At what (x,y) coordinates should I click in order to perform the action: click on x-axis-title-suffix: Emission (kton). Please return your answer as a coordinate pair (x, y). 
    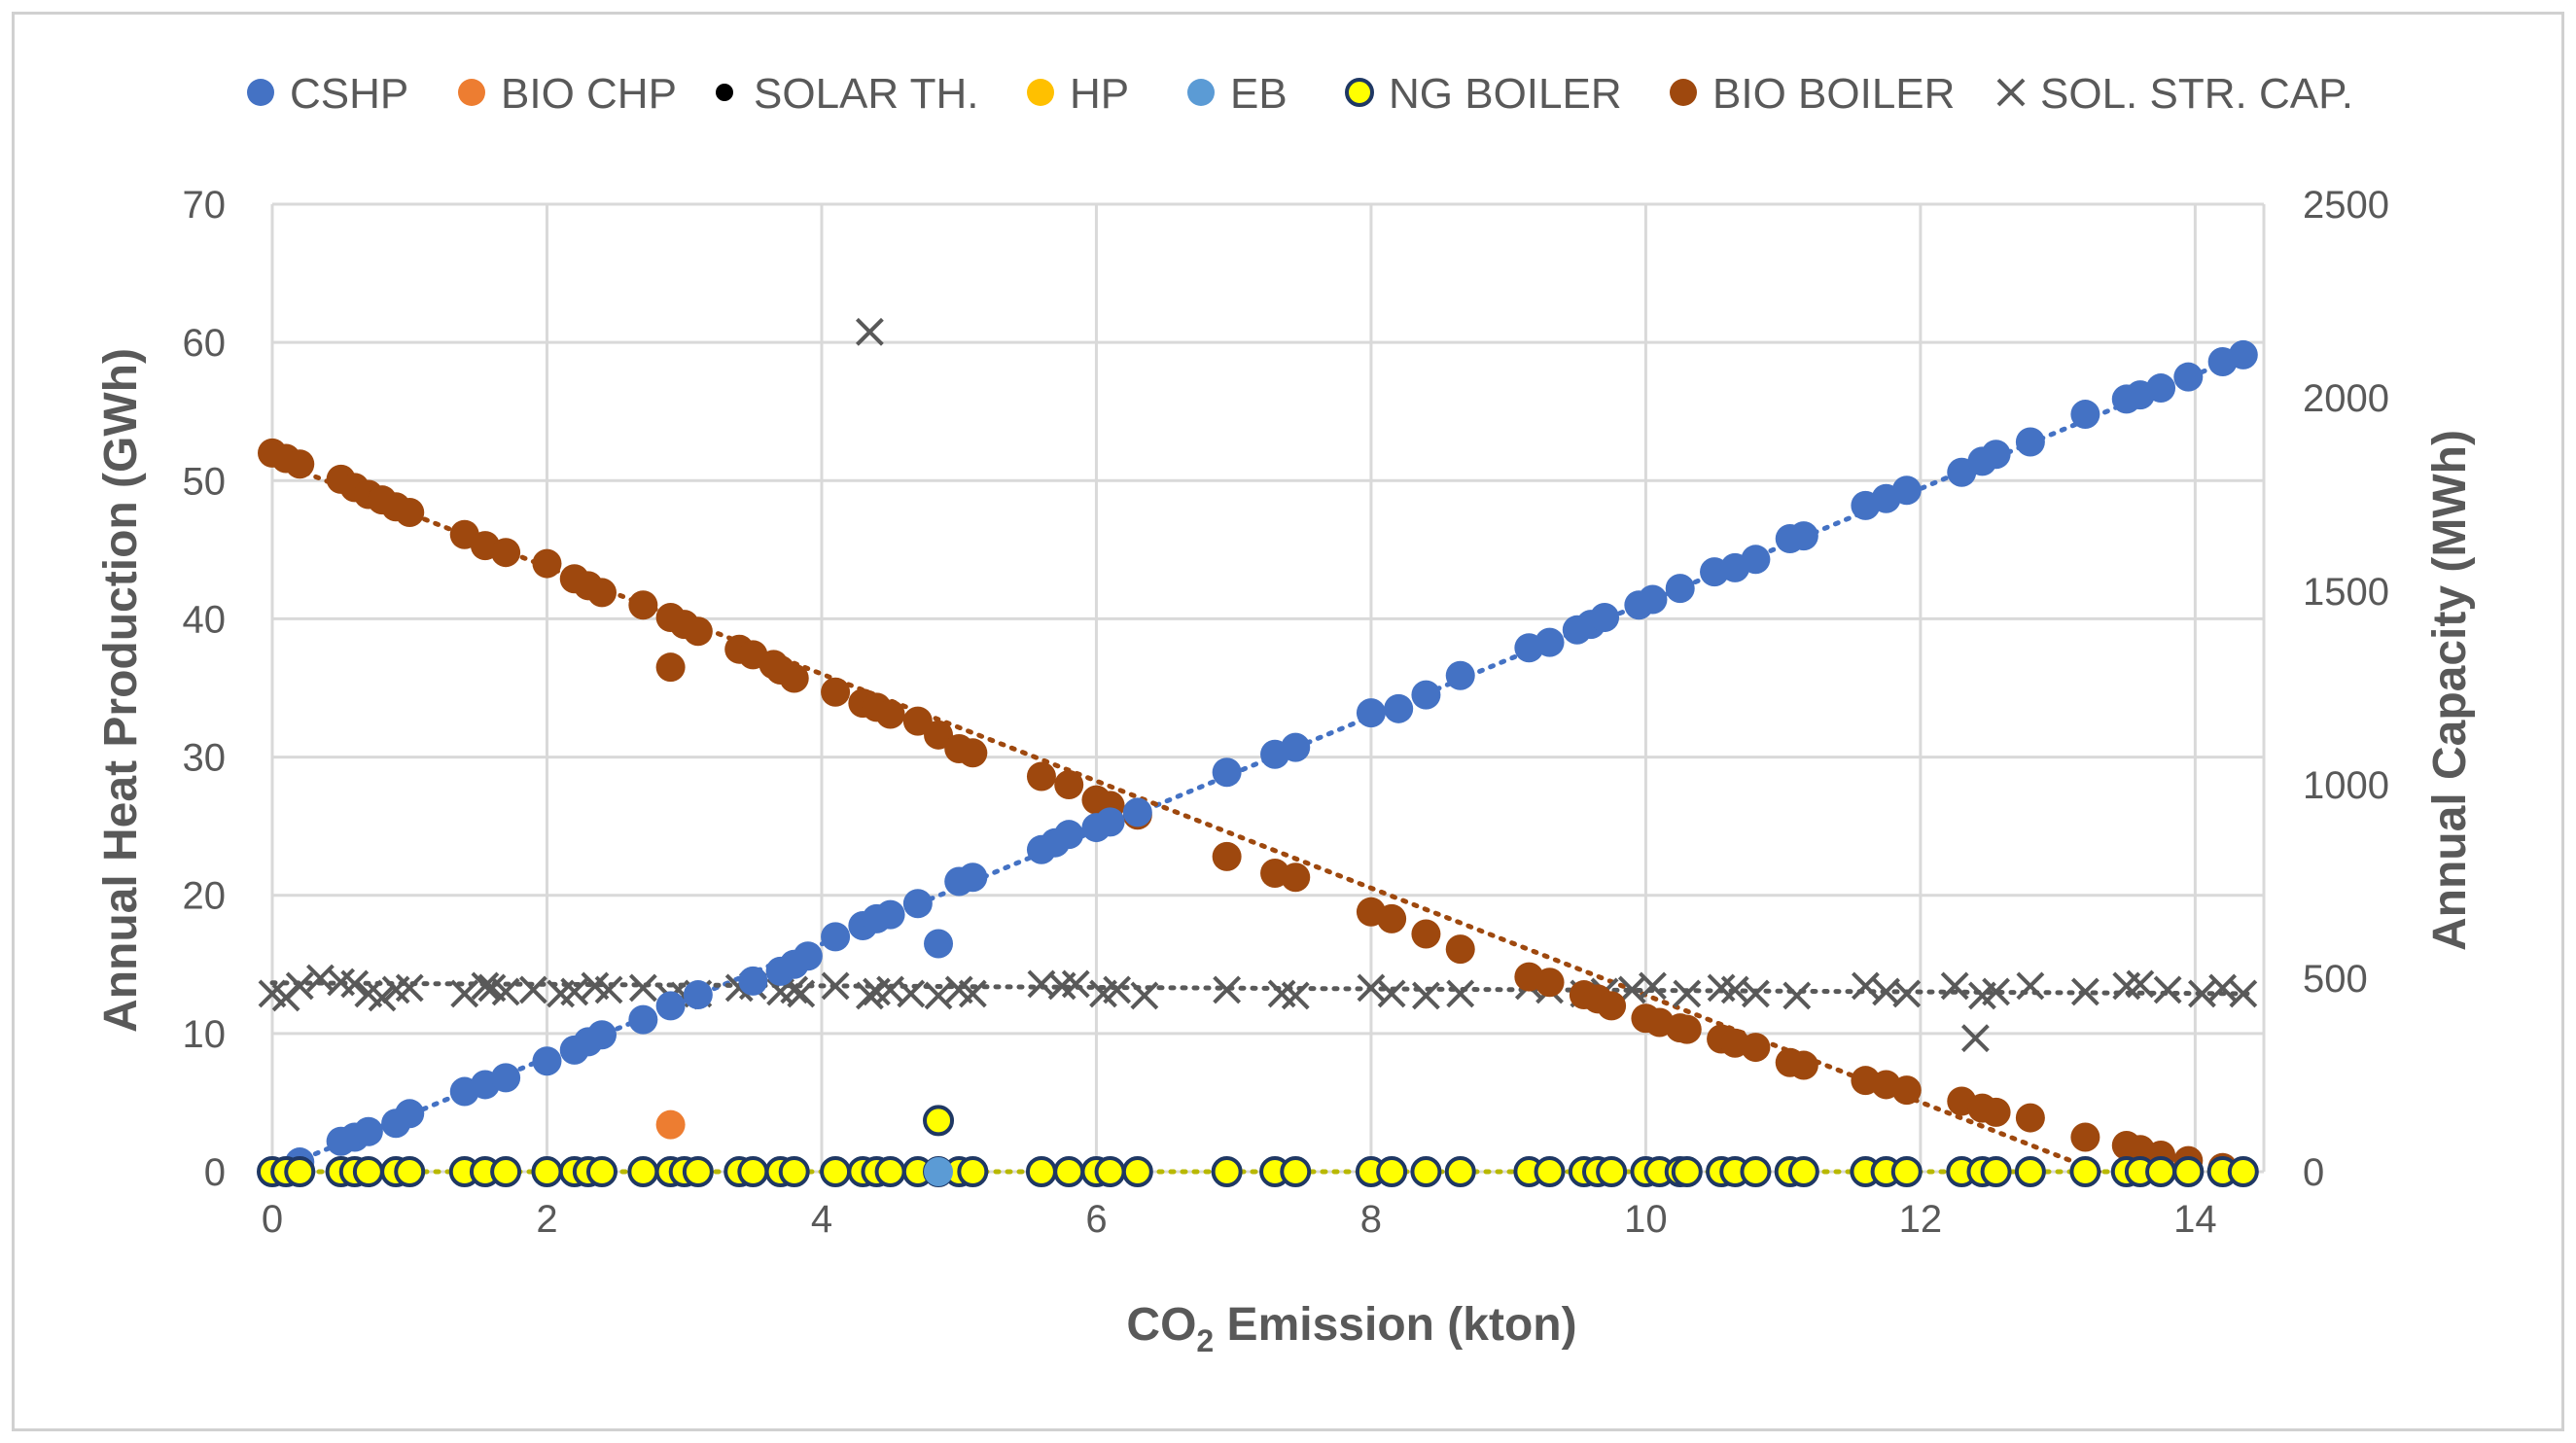
    Looking at the image, I should click on (1395, 1325).